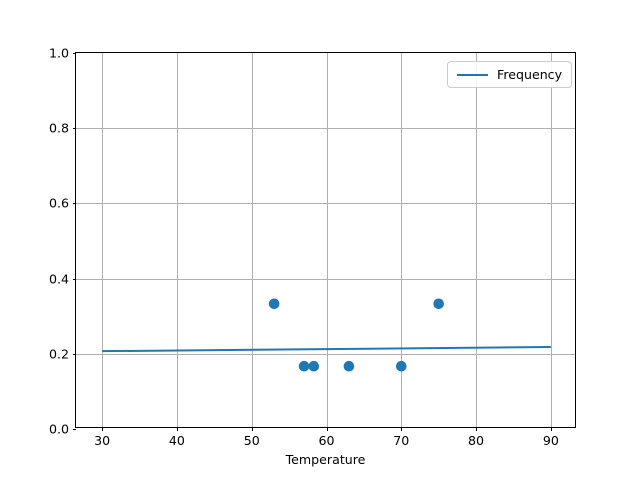  Describe the element at coordinates (325, 459) in the screenshot. I see `x-axis-label: Temperature` at that location.